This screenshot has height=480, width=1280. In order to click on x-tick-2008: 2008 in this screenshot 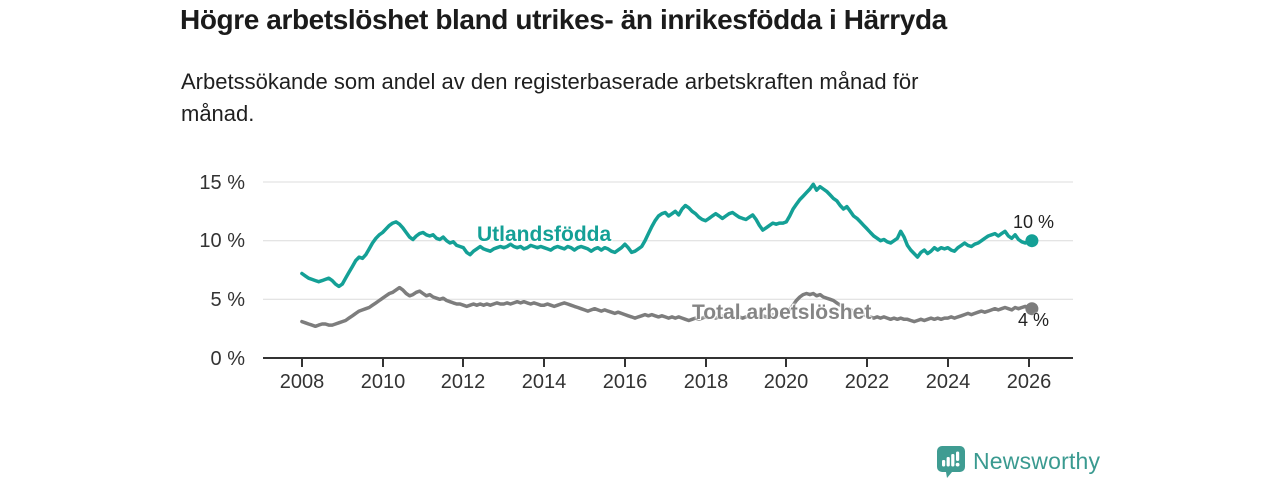, I will do `click(302, 382)`.